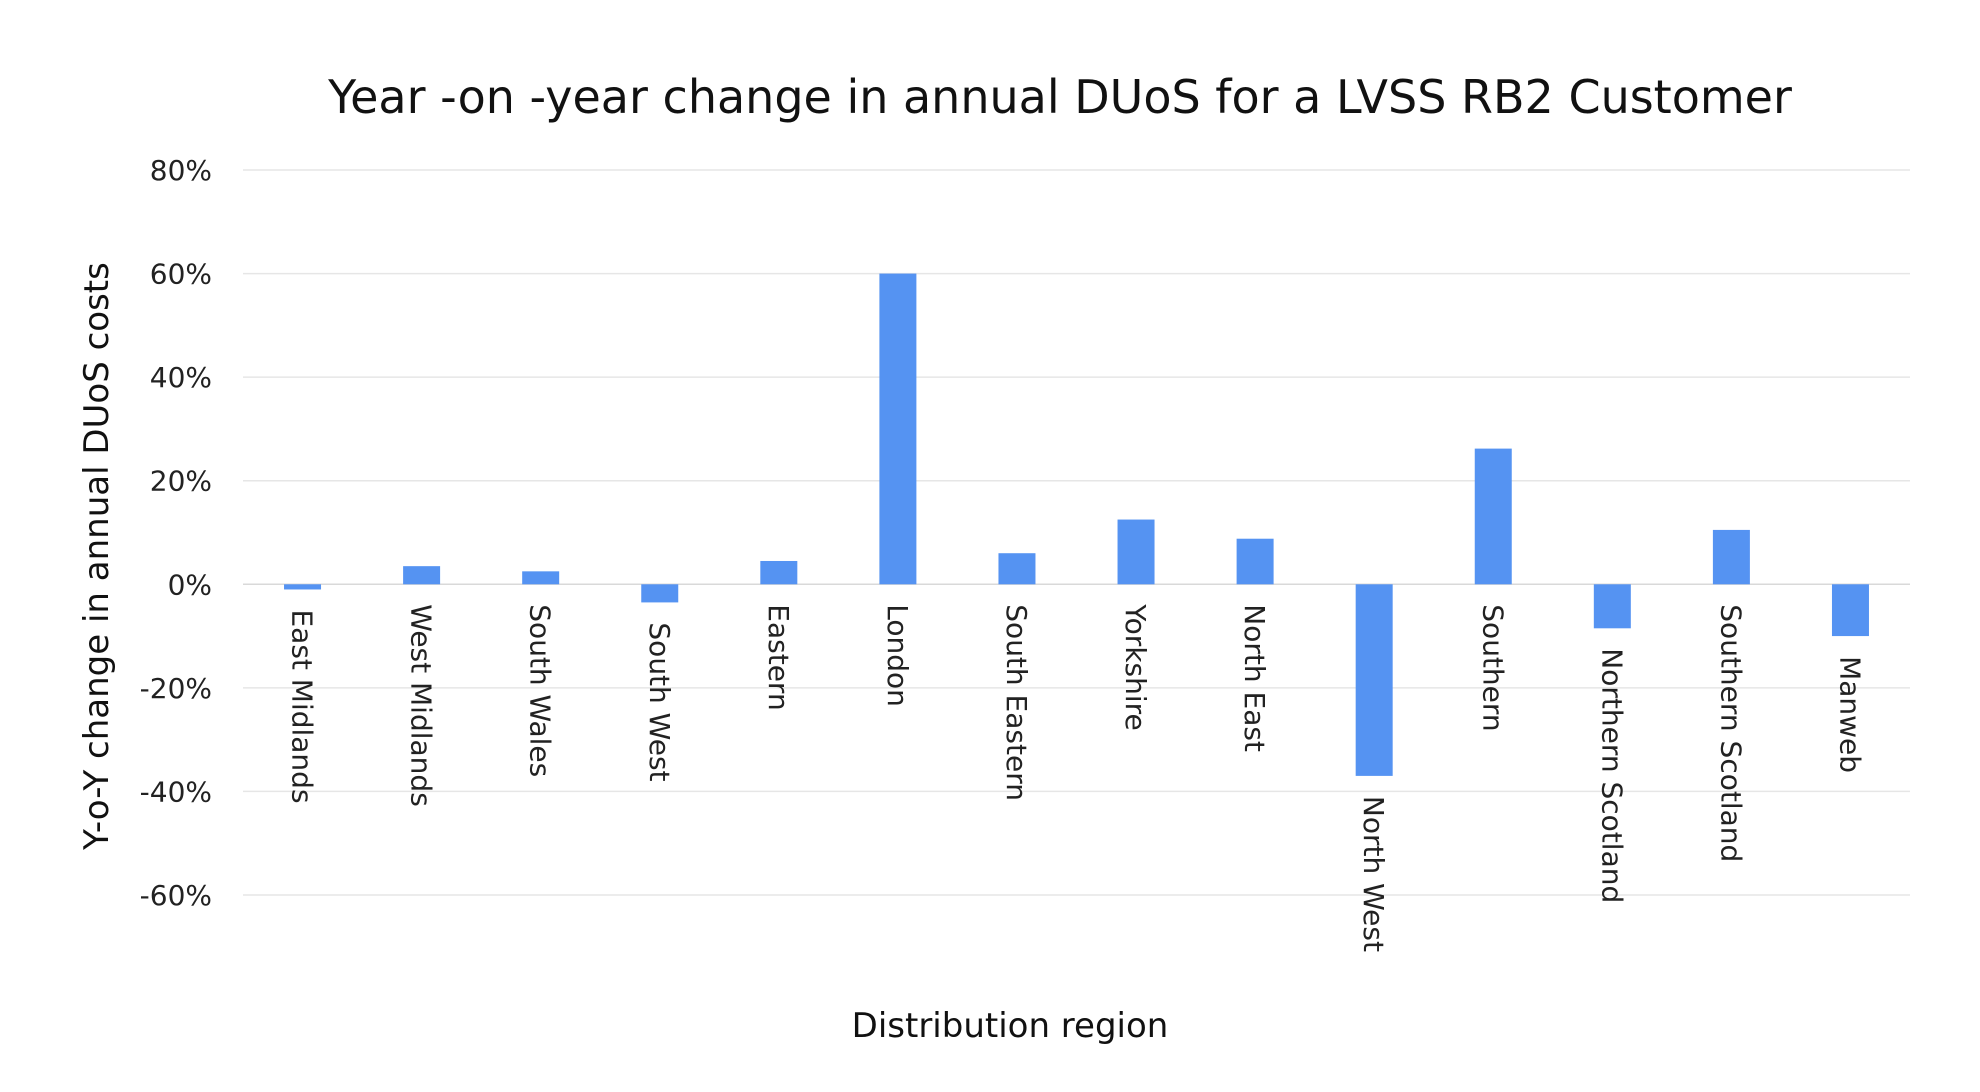 The image size is (1980, 1092). I want to click on x-category-label-east-midlands: East Midlands, so click(302, 706).